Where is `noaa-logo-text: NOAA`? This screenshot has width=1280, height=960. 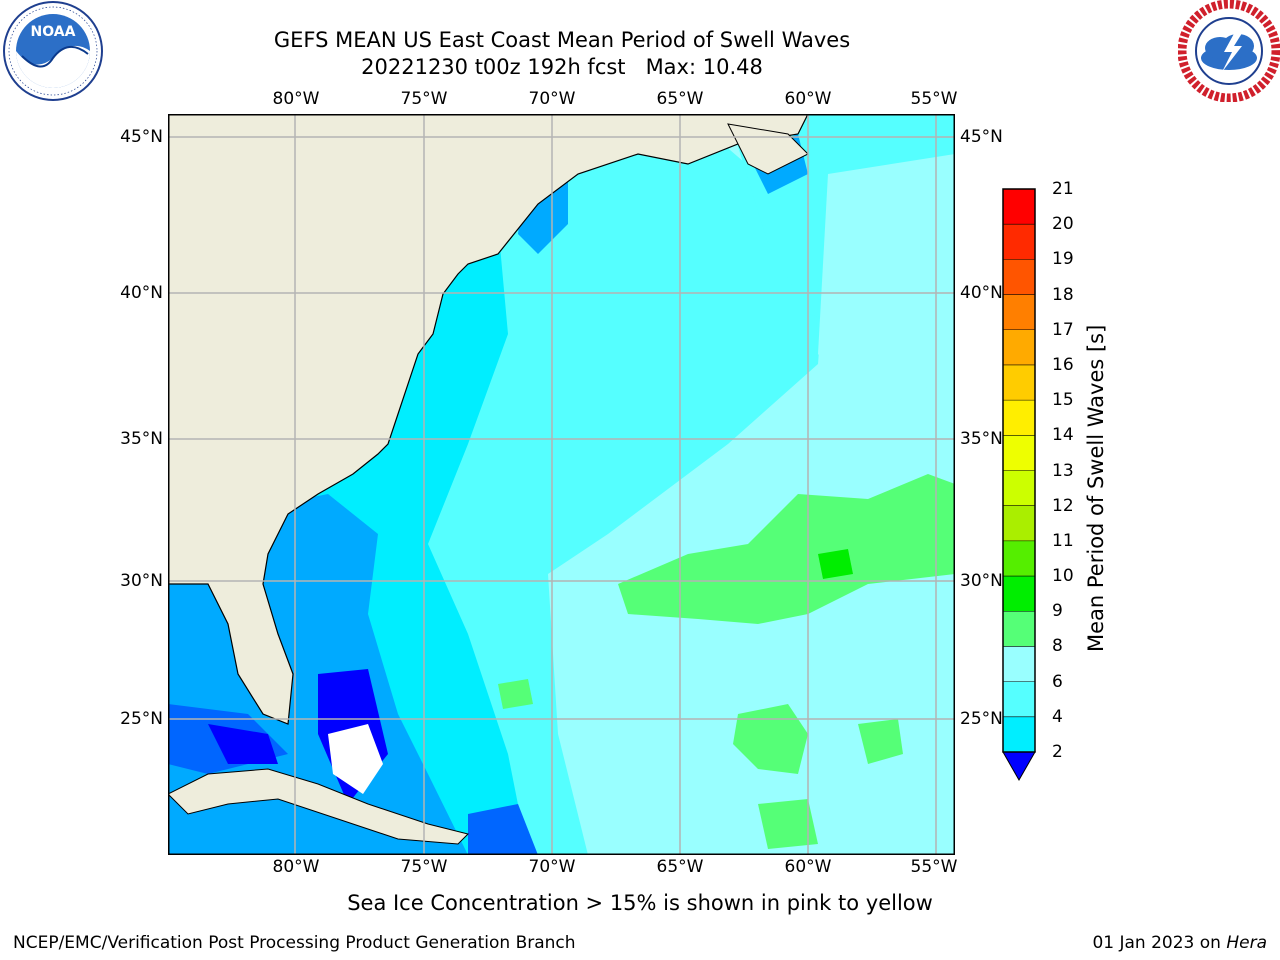 noaa-logo-text: NOAA is located at coordinates (53, 32).